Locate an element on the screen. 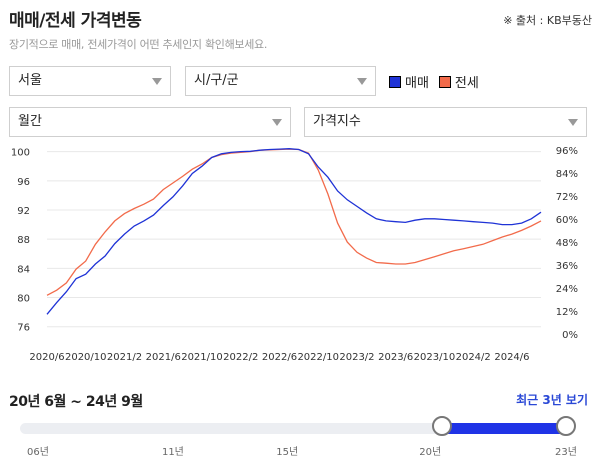  legend-swatch-jeonse is located at coordinates (444, 81).